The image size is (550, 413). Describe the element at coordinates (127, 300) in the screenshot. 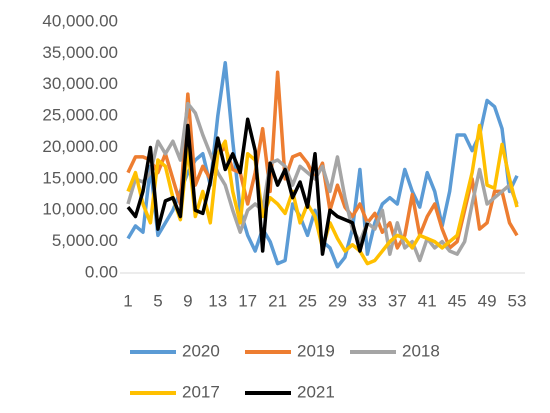

I see `x-tick-label: 1` at that location.